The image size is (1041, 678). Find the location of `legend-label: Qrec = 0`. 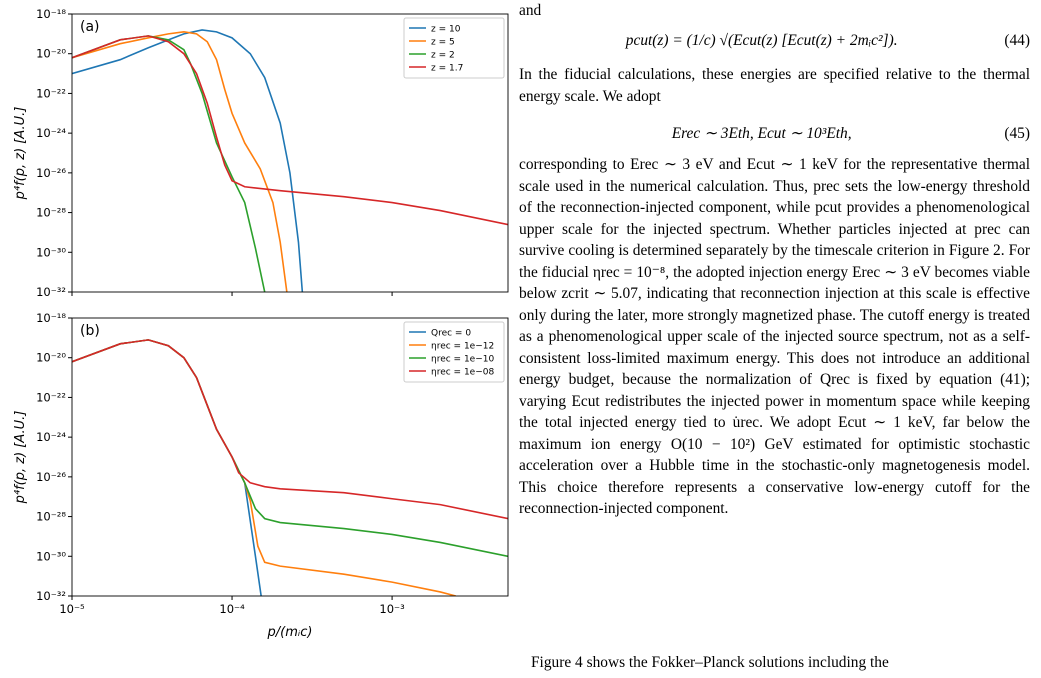

legend-label: Qrec = 0 is located at coordinates (451, 334).